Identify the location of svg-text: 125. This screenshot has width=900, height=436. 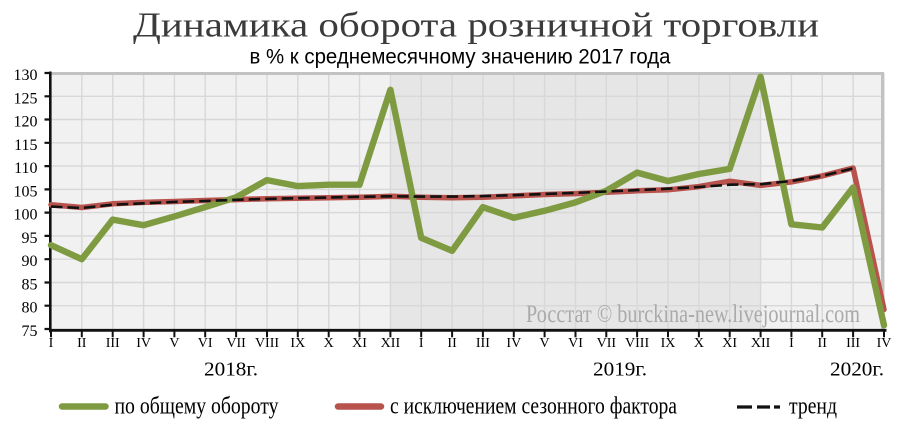
(26, 98).